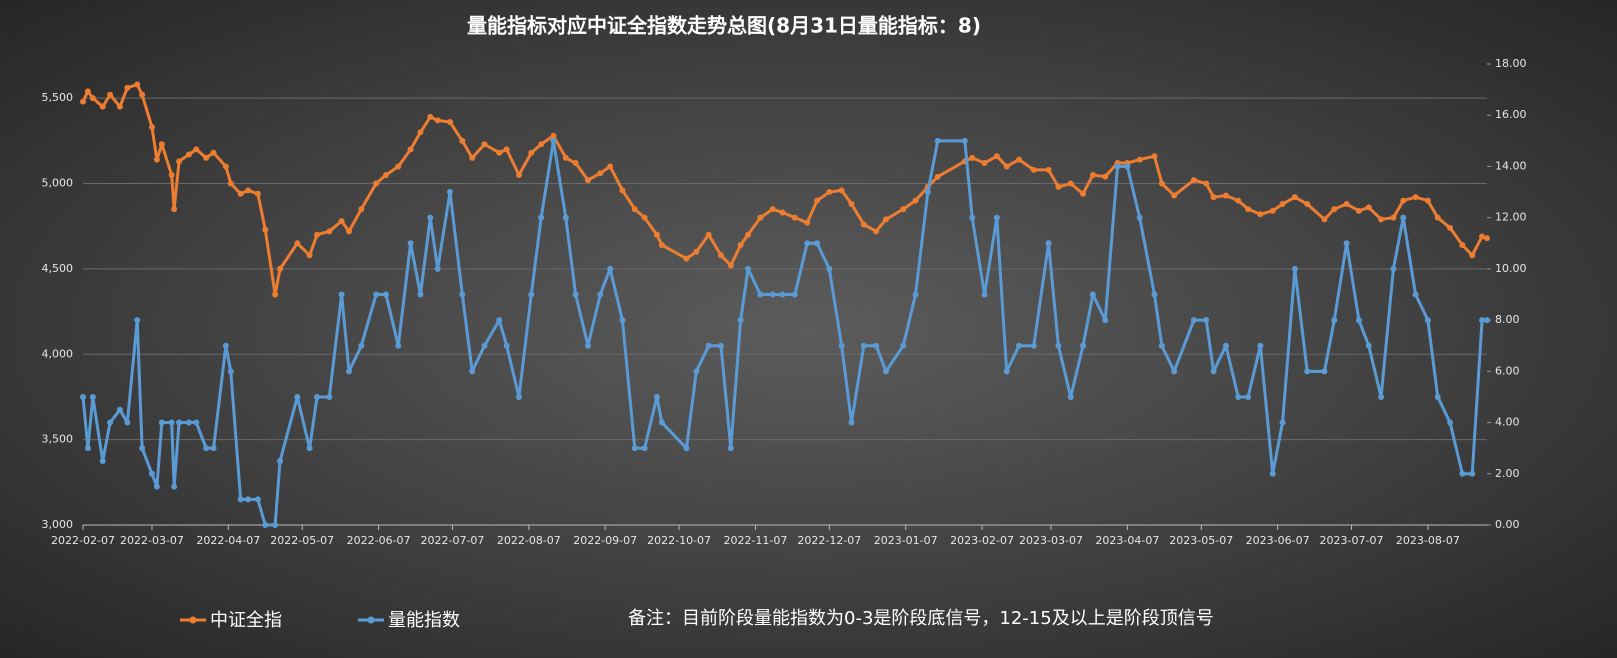 The image size is (1617, 658). Describe the element at coordinates (58, 97) in the screenshot. I see `y-tick-label: 5,500` at that location.